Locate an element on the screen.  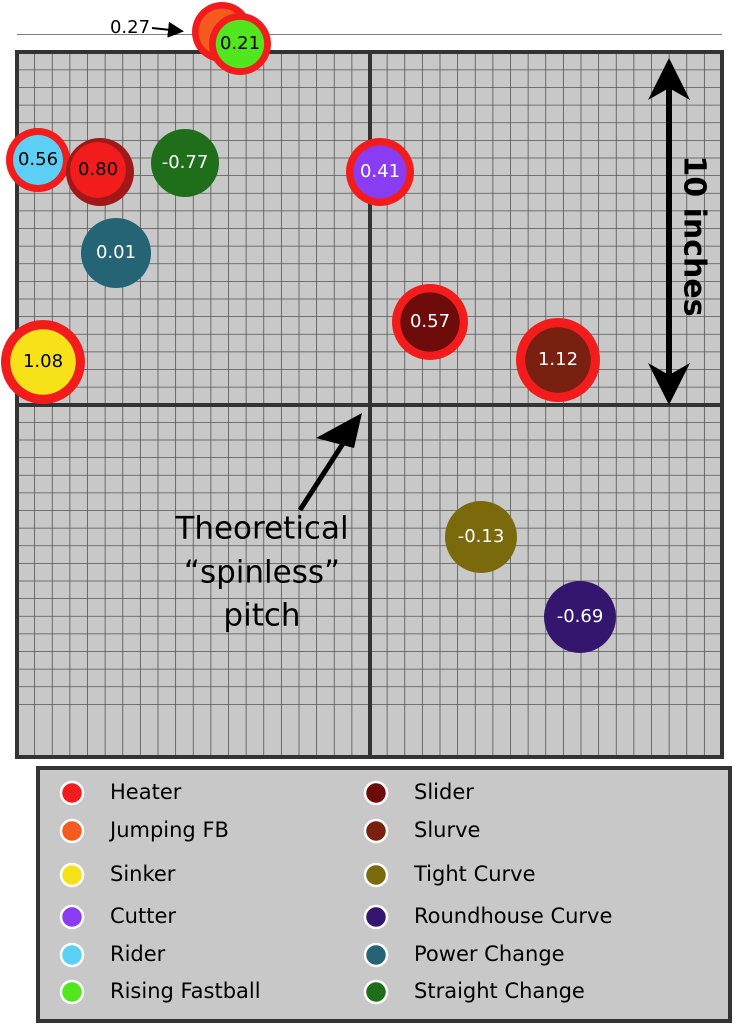
legend-label: Roundhouse Curve is located at coordinates (513, 916).